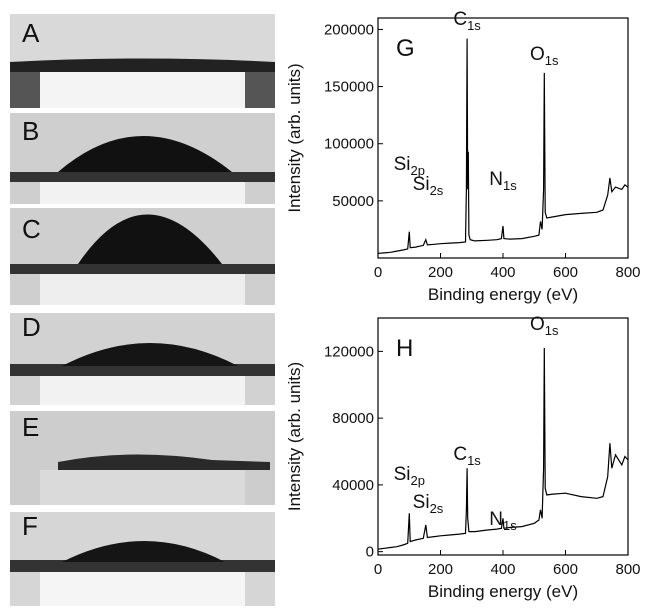 The image size is (645, 611). Describe the element at coordinates (349, 144) in the screenshot. I see `y-tick-label: 100000` at that location.